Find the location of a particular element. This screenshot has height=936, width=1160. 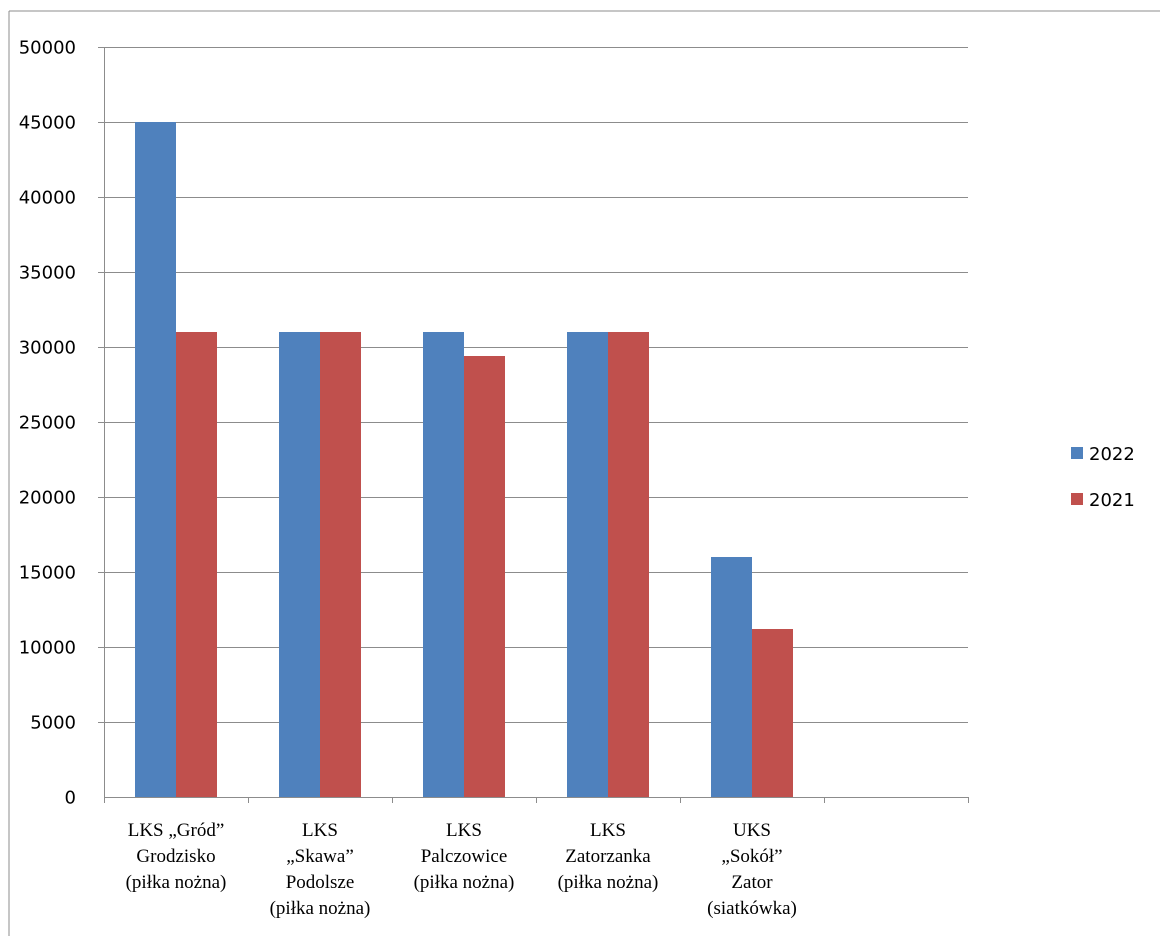

y-tick-label: 50000 is located at coordinates (47, 48).